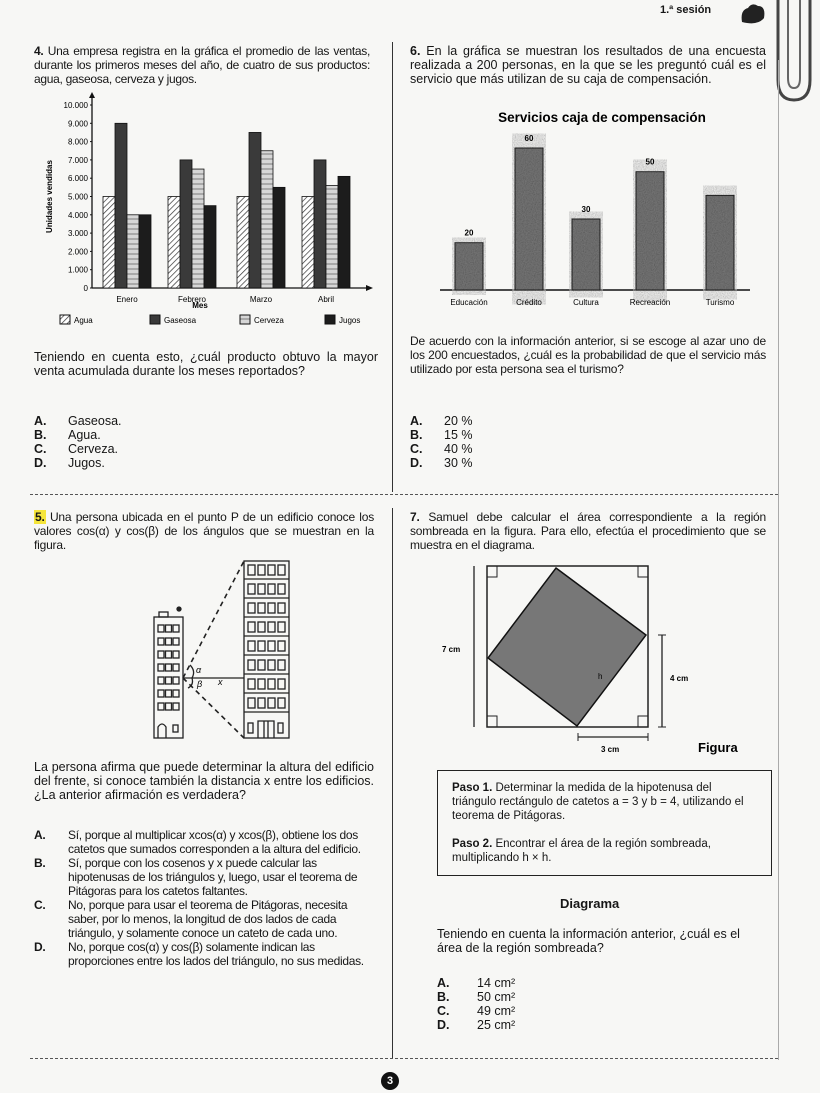 The height and width of the screenshot is (1093, 820). I want to click on x-tick-label: Enero, so click(127, 299).